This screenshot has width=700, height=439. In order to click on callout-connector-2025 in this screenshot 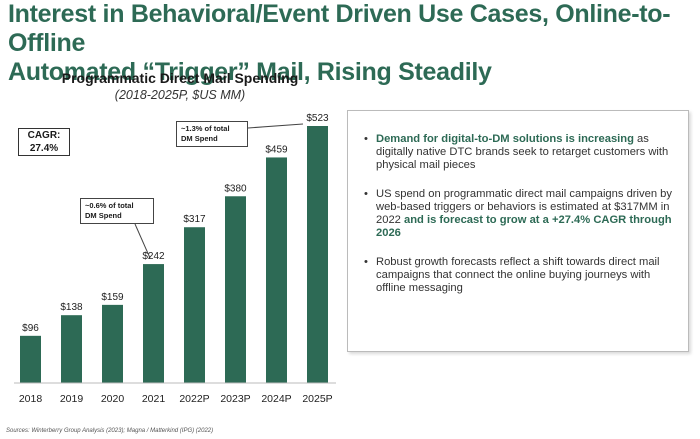, I will do `click(275, 126)`.